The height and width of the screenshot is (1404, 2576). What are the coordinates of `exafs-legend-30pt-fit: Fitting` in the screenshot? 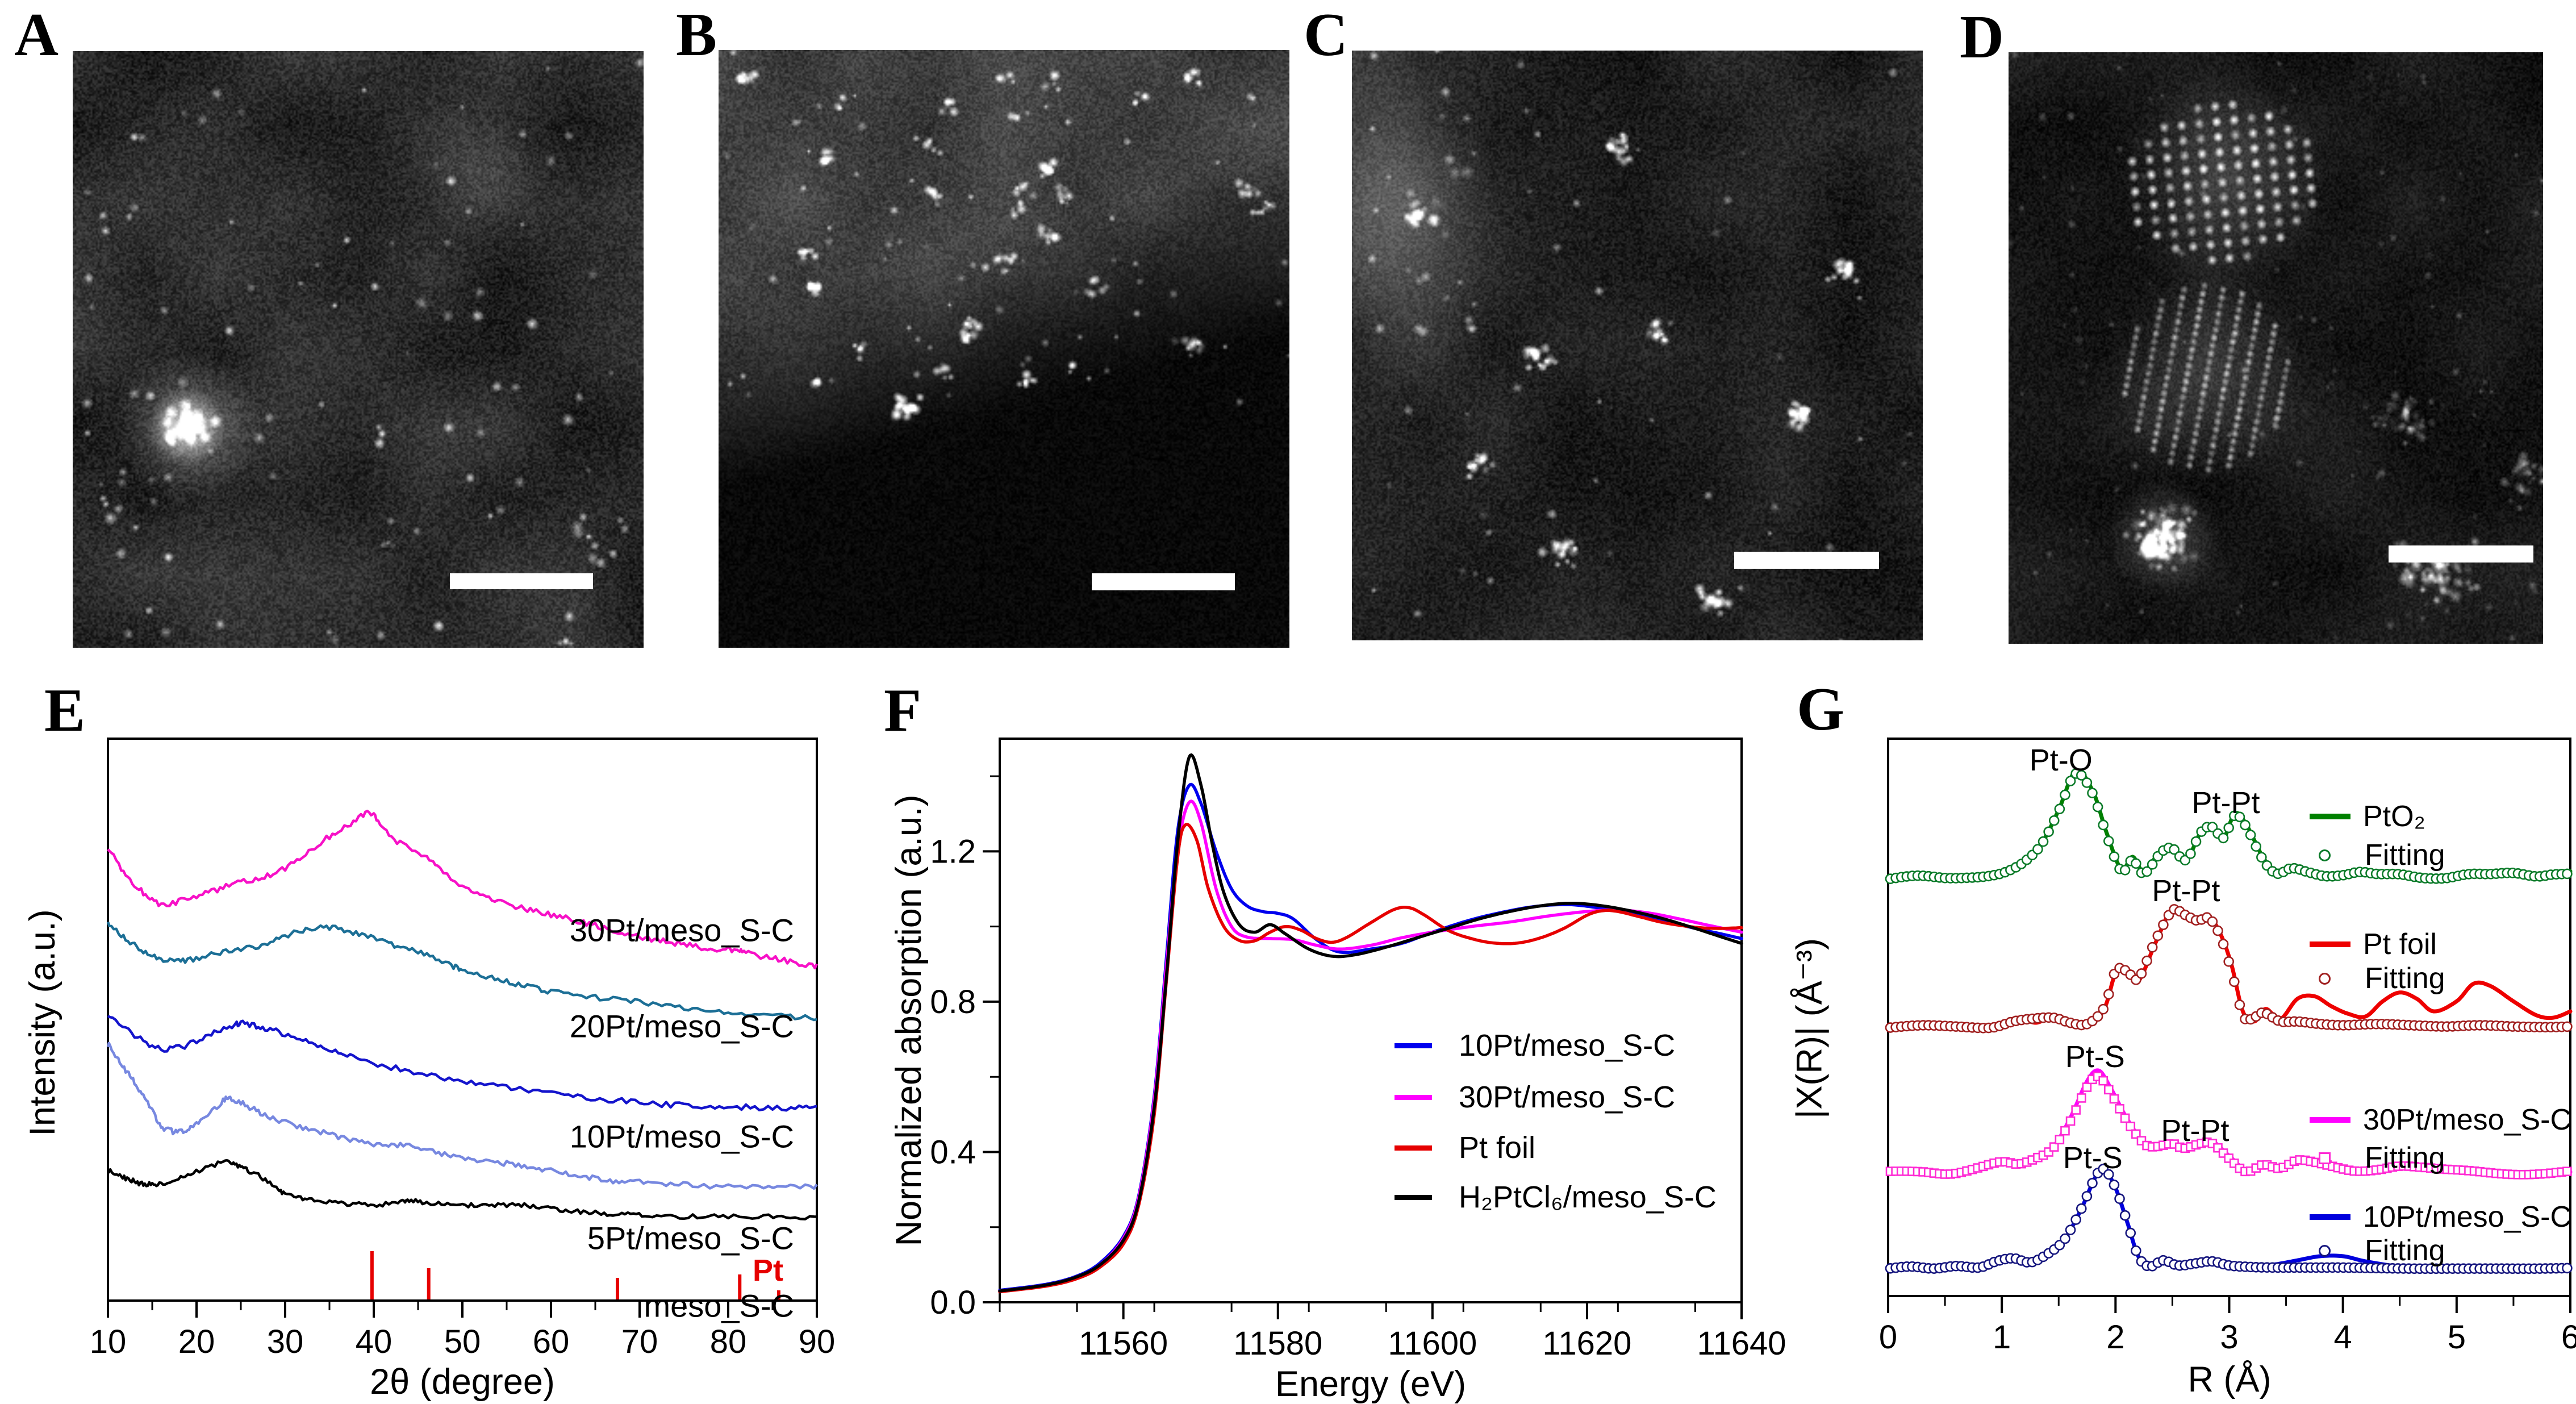 It's located at (2378, 1158).